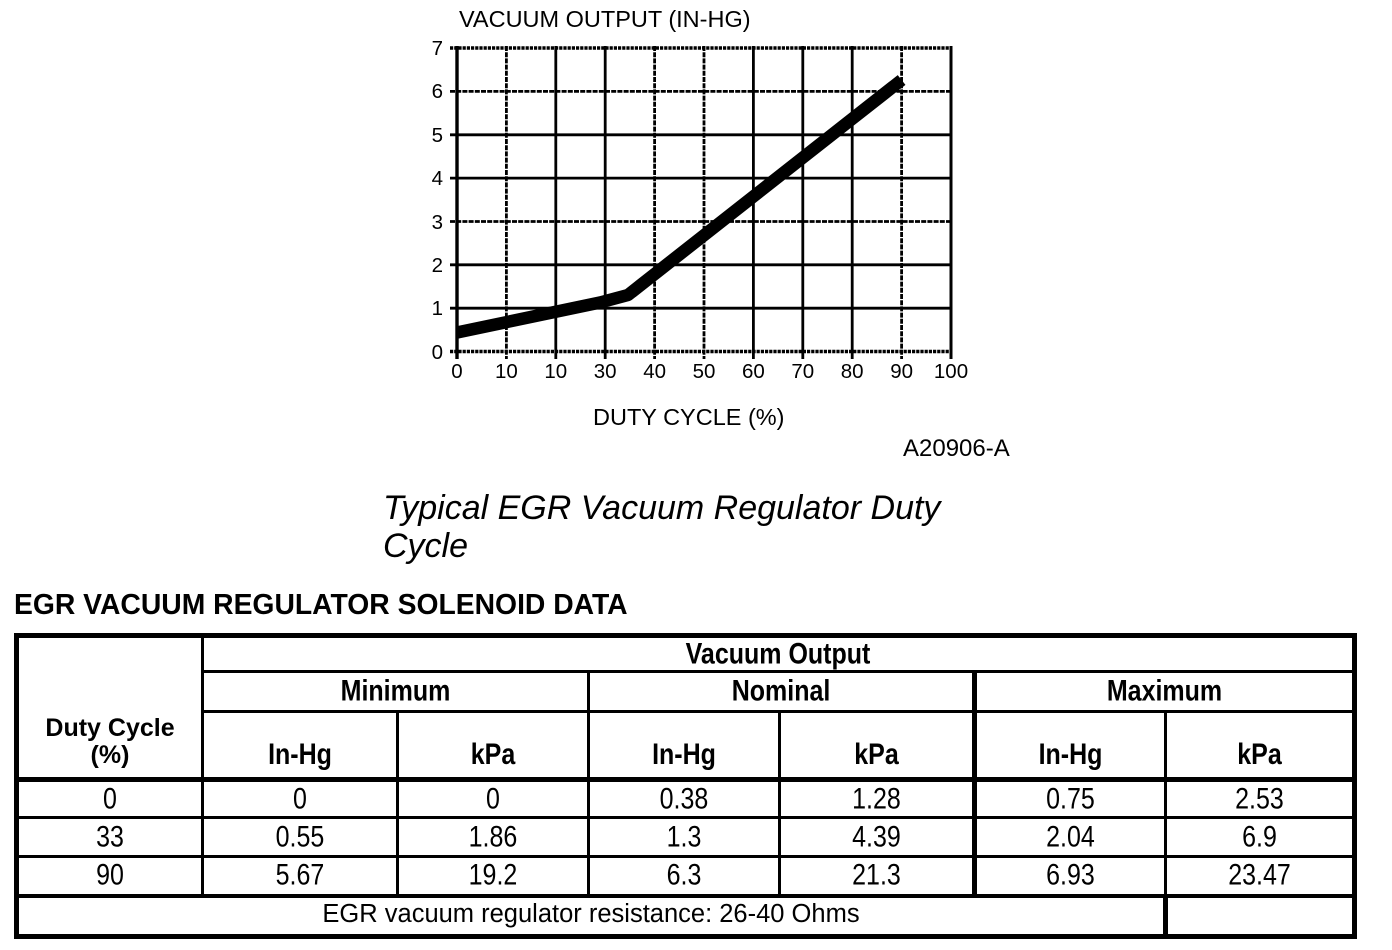 The image size is (1392, 950). I want to click on svg-text: 90, so click(901, 371).